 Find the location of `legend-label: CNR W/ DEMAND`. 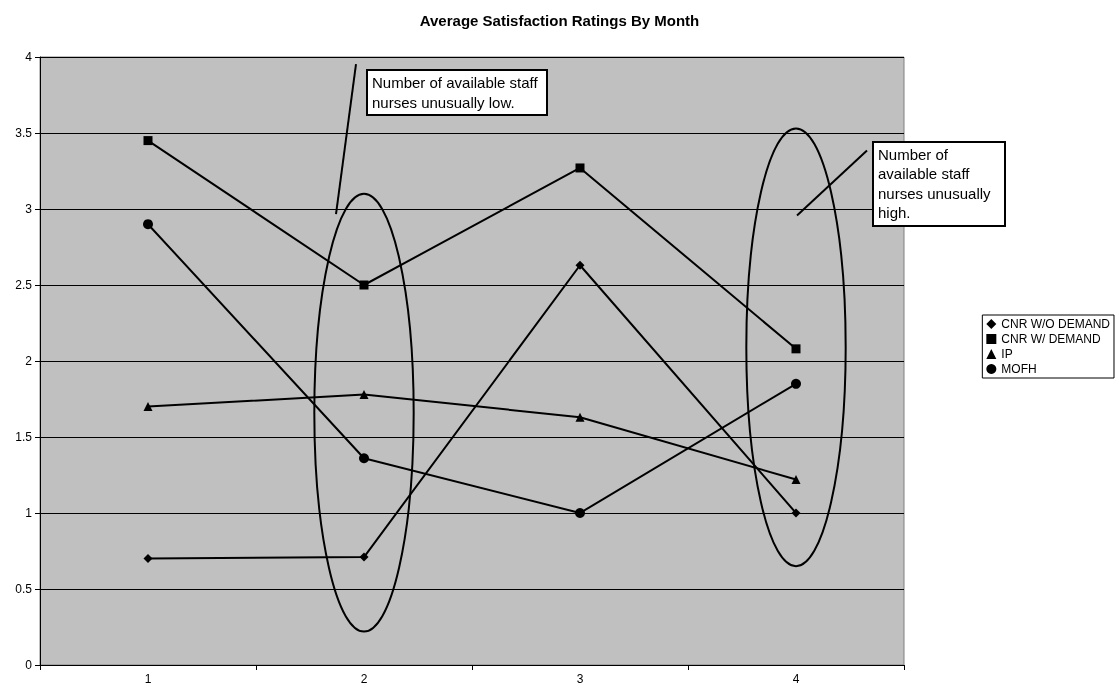

legend-label: CNR W/ DEMAND is located at coordinates (1051, 339).